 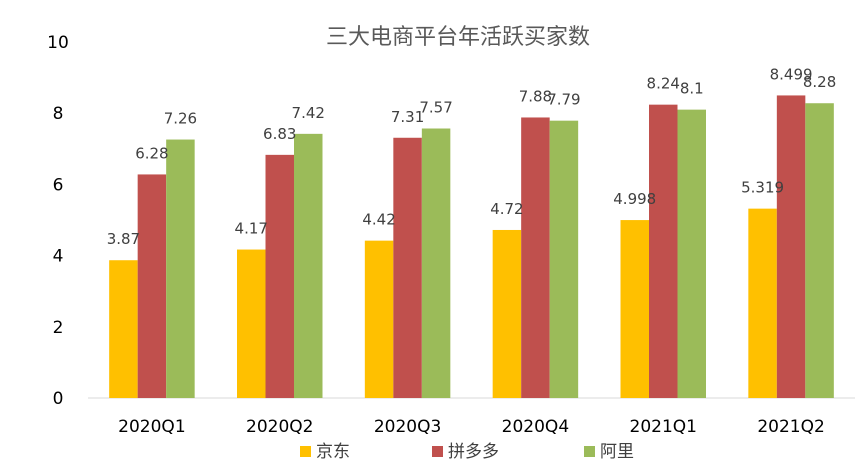 I want to click on data-label: 7.31, so click(x=407, y=117).